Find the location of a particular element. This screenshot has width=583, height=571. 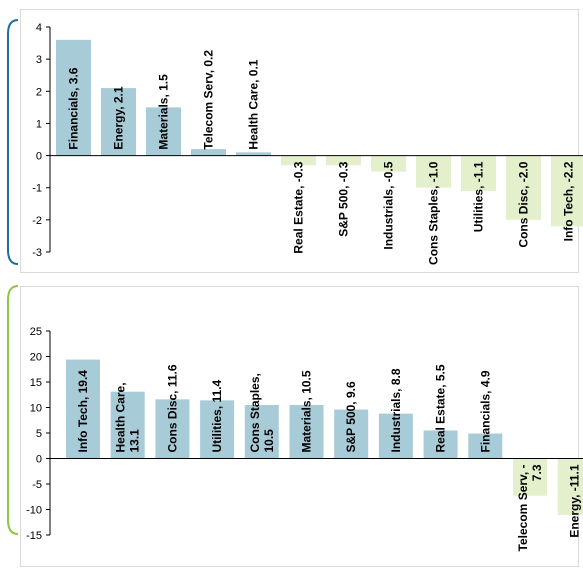

data-label-text: Real Estate, 5.5 is located at coordinates (441, 408).